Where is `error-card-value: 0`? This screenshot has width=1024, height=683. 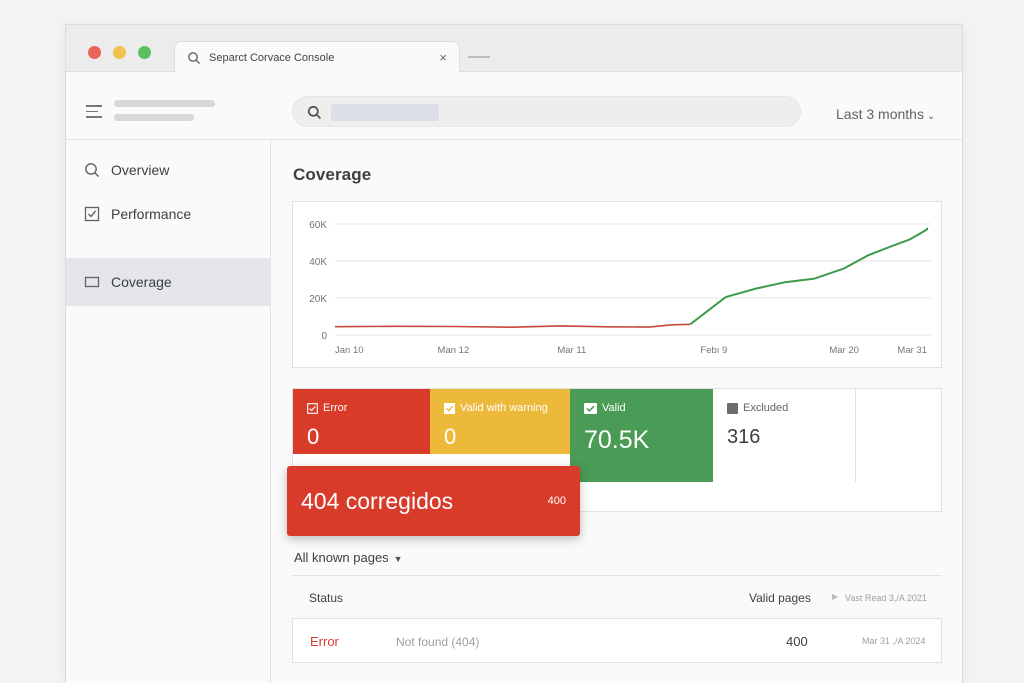
error-card-value: 0 is located at coordinates (313, 436).